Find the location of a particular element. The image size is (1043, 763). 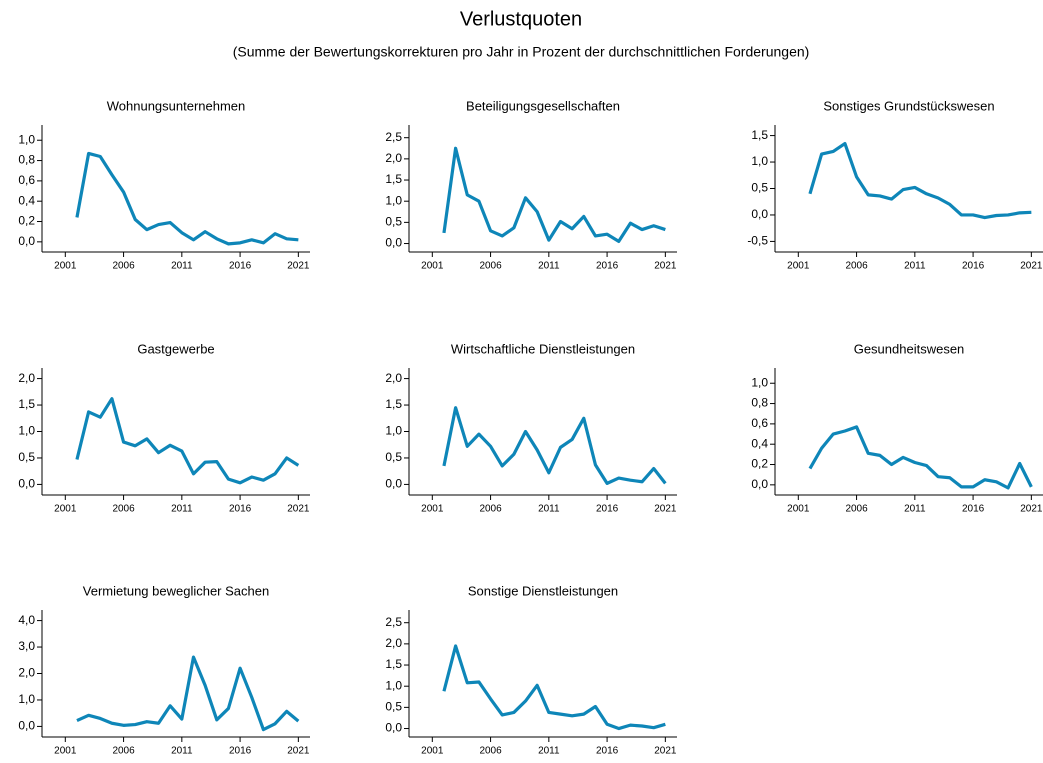

panel-title: Beteiligungsgesellschaften is located at coordinates (543, 105).